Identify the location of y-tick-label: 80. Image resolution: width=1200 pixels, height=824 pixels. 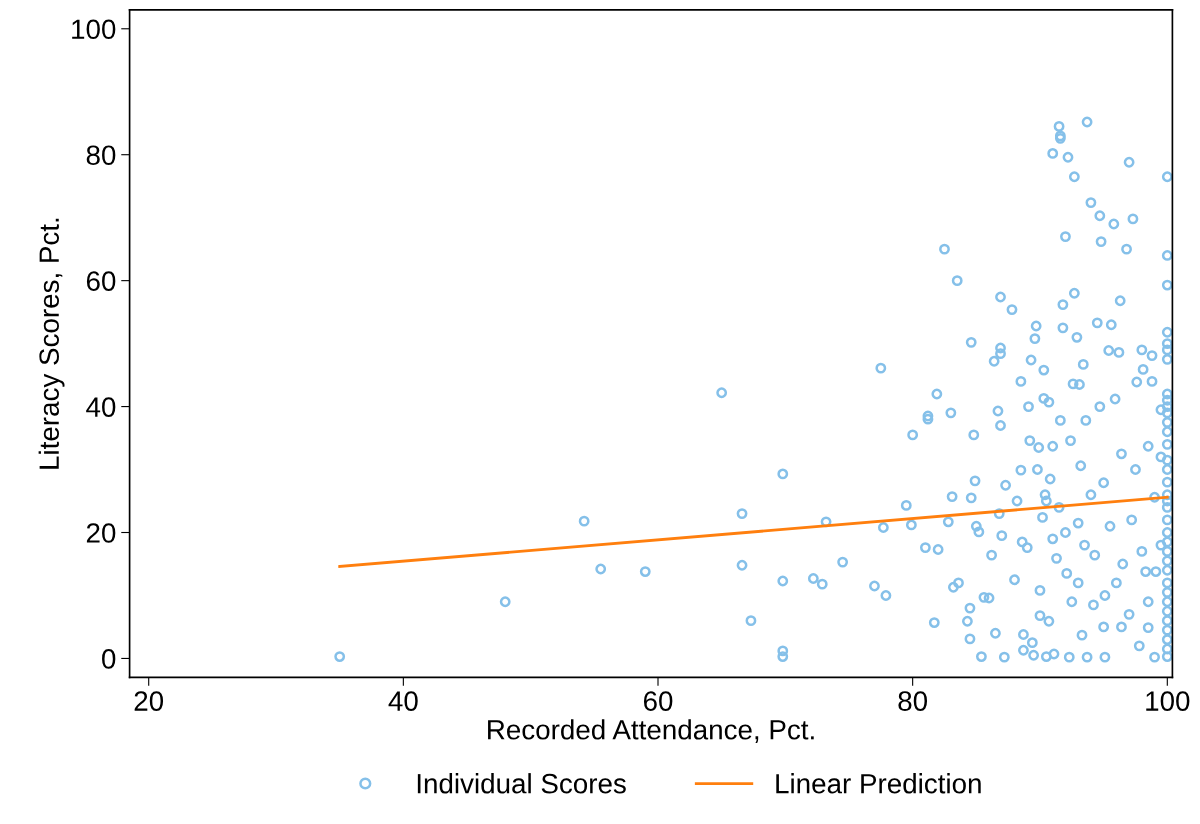
(101, 155).